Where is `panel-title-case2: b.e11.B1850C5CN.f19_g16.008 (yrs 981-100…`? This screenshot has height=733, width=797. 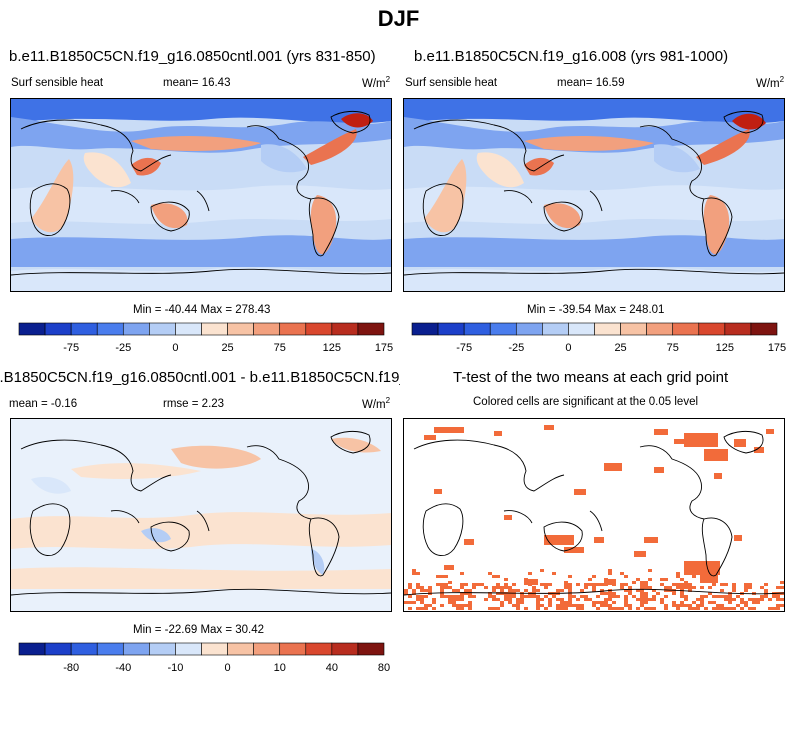 panel-title-case2: b.e11.B1850C5CN.f19_g16.008 (yrs 981-100… is located at coordinates (571, 56).